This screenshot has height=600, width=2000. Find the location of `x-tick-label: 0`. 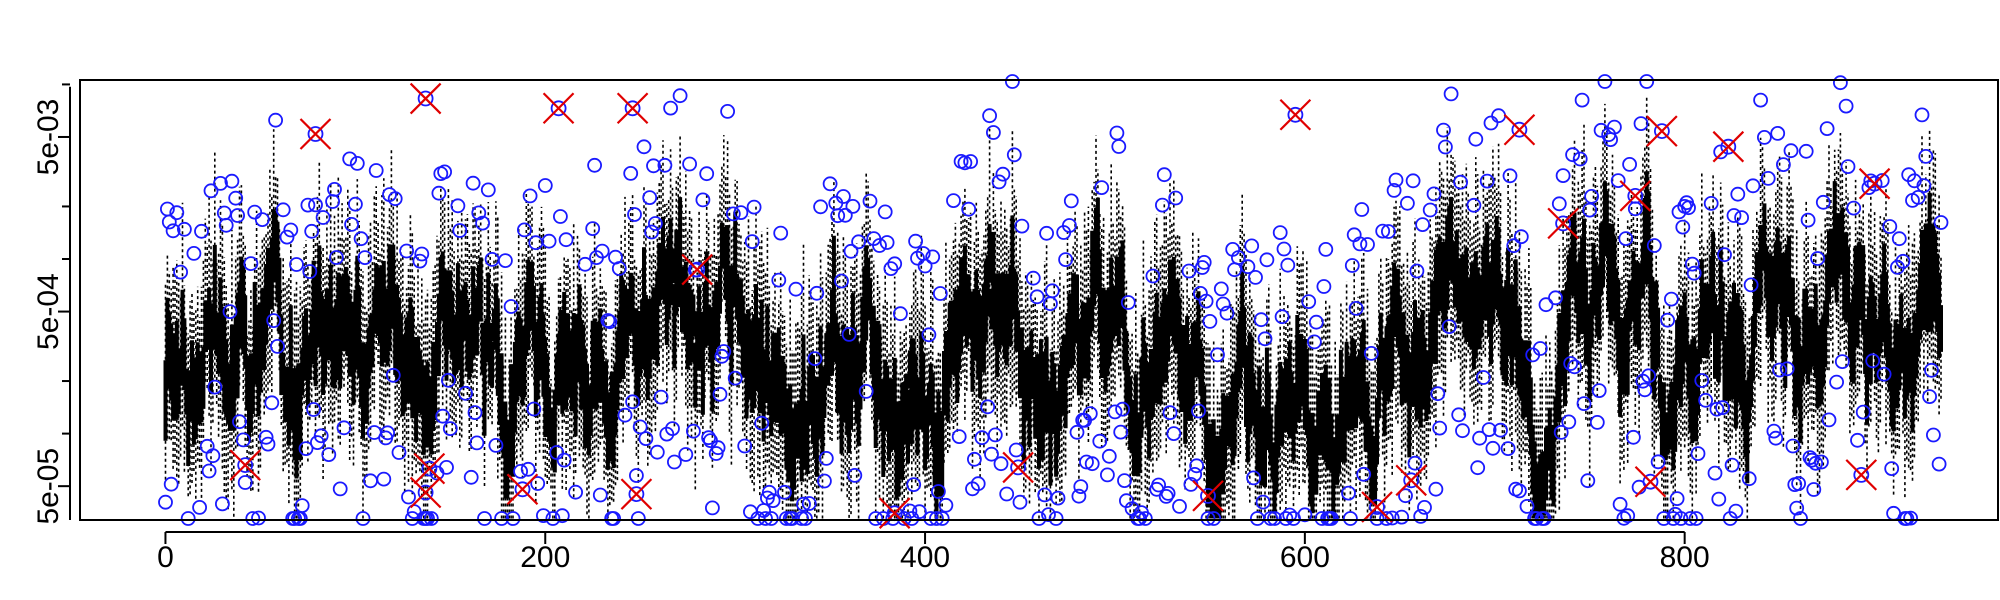

x-tick-label: 0 is located at coordinates (165, 557).